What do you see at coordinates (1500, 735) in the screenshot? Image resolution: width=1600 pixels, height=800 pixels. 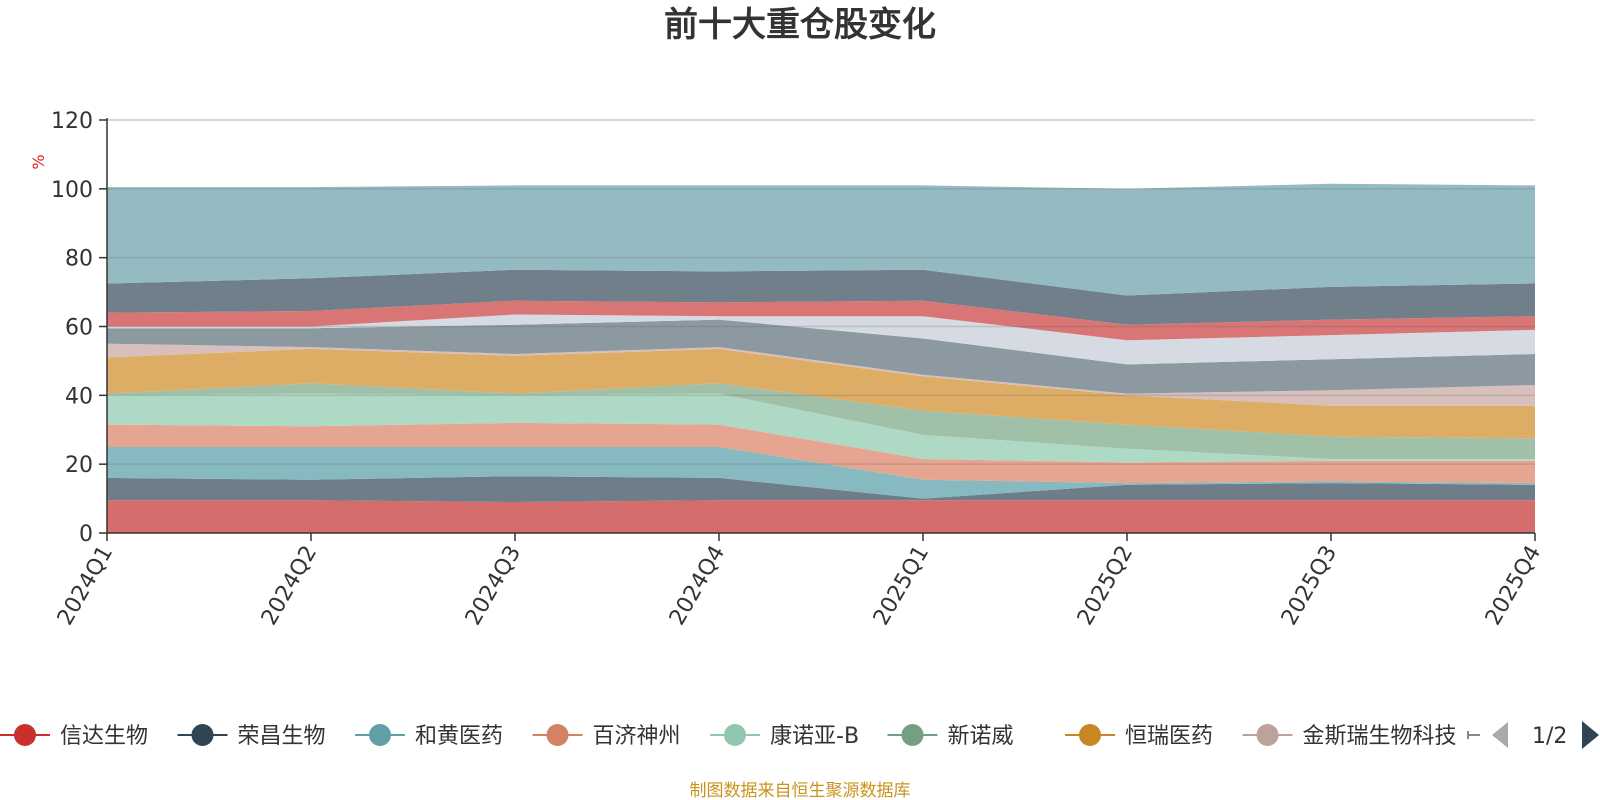 I see `legend-prev-page-icon` at bounding box center [1500, 735].